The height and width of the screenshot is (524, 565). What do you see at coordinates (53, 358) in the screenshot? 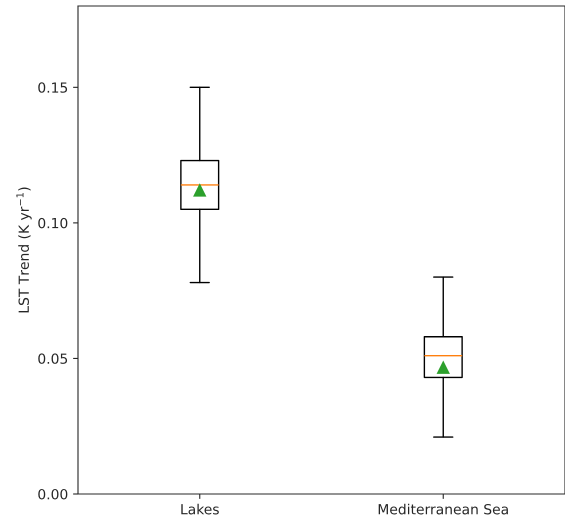
I see `y-tick-label: 0.05` at bounding box center [53, 358].